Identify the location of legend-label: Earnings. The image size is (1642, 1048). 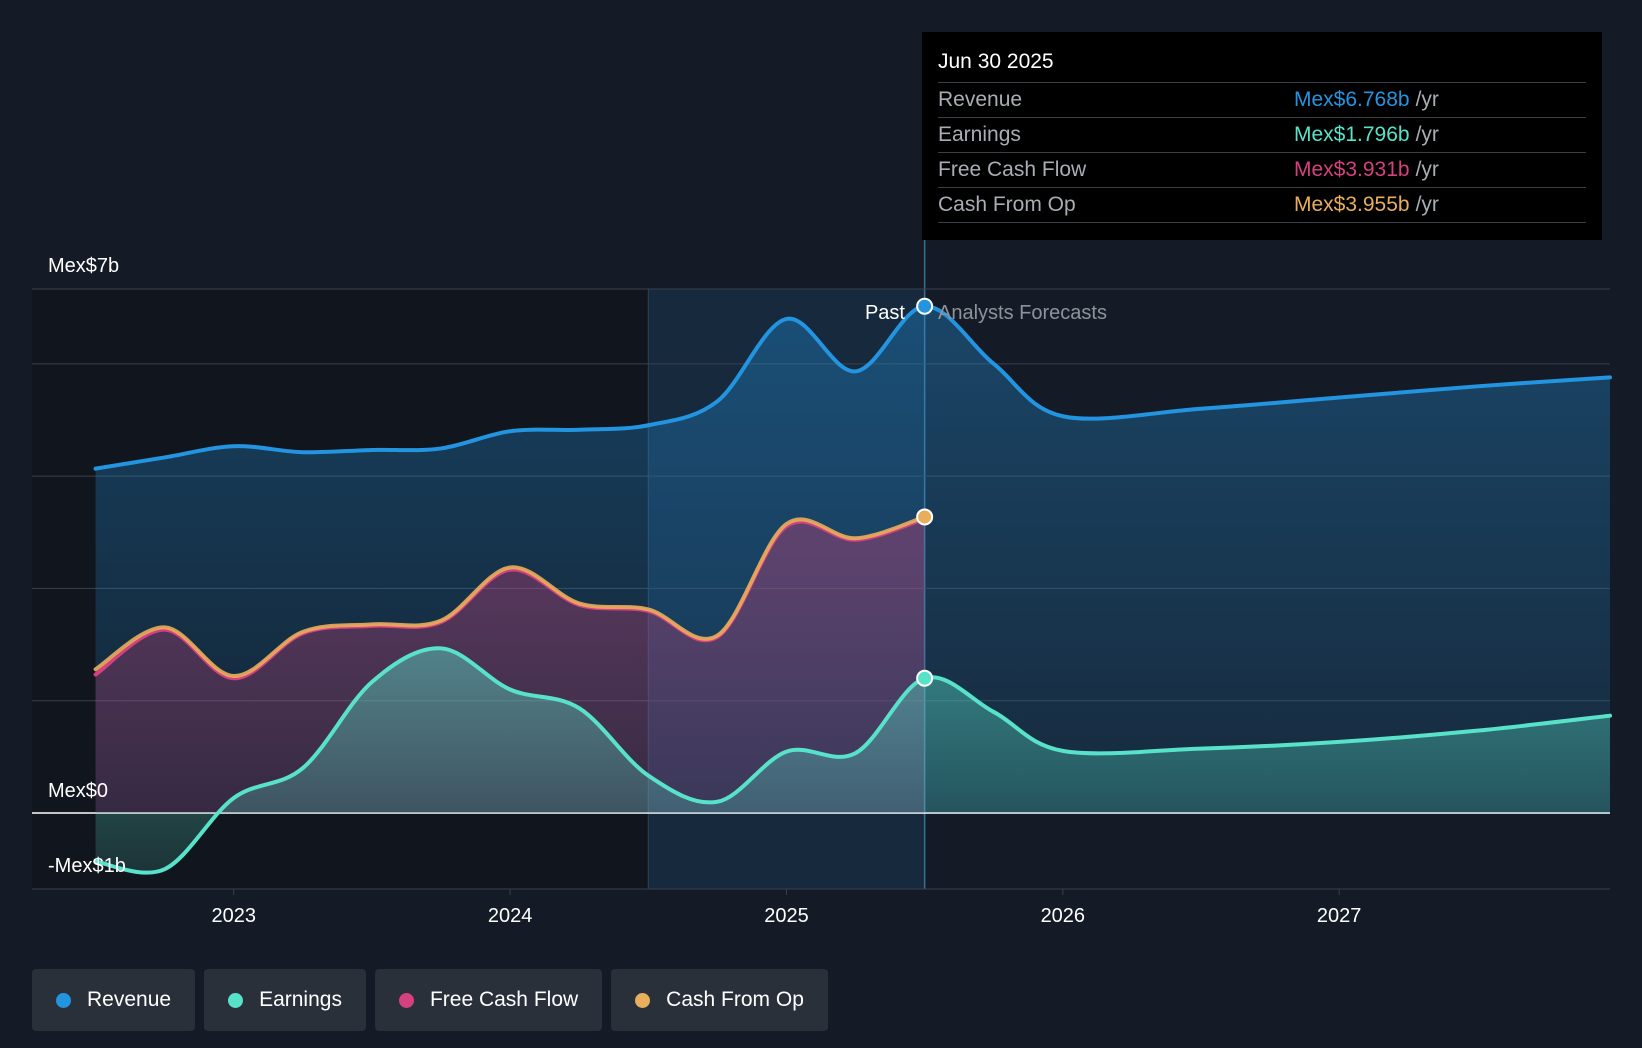
(300, 999).